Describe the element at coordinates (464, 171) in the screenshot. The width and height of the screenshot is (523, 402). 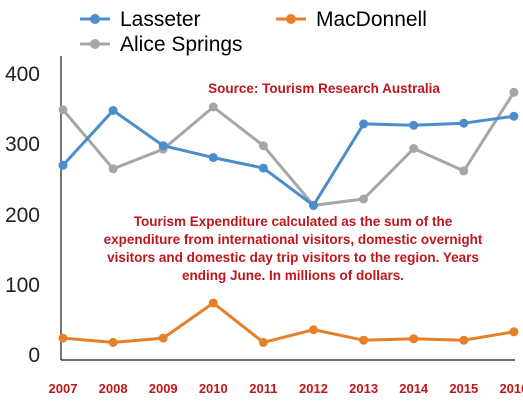
I see `data-point-alice-springs-2015` at that location.